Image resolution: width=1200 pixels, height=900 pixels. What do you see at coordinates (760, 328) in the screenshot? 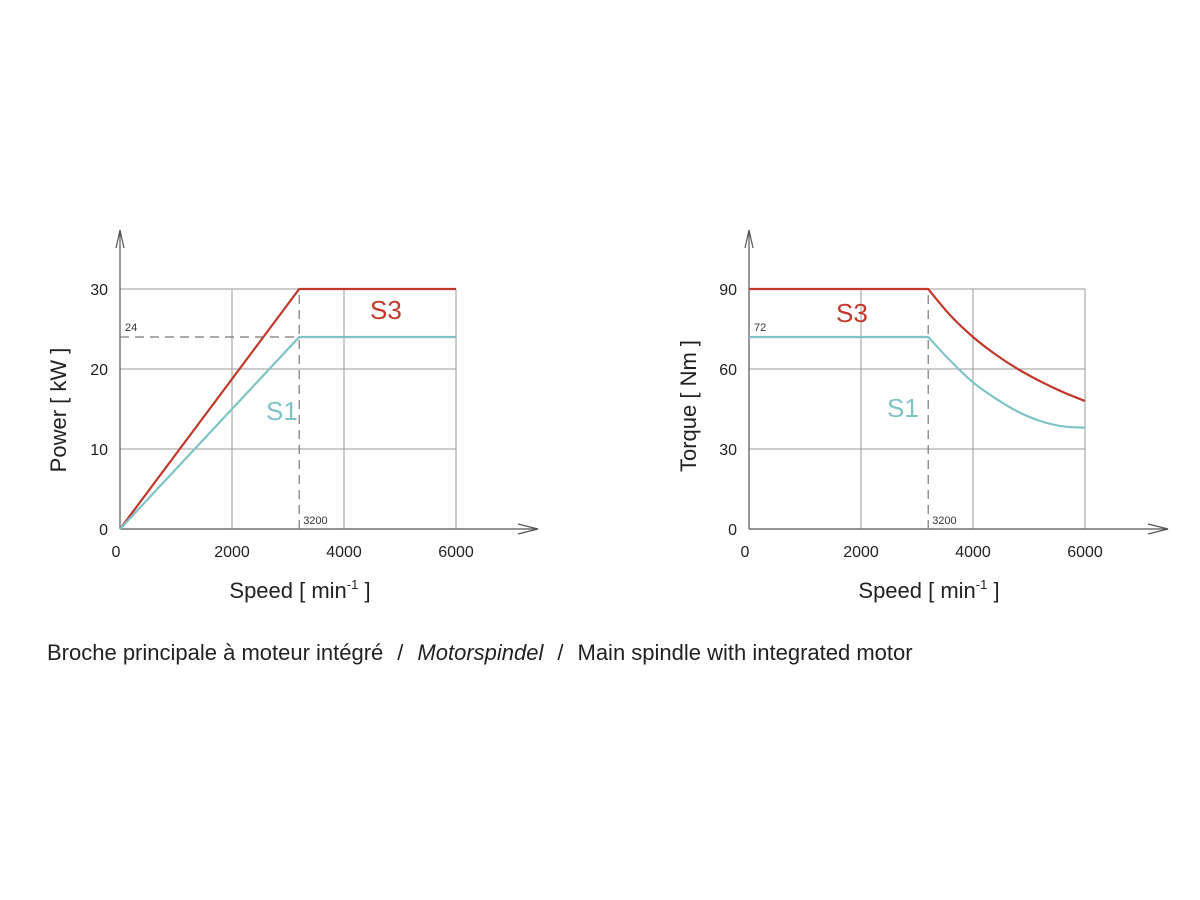
I see `reference-y-label: 72` at bounding box center [760, 328].